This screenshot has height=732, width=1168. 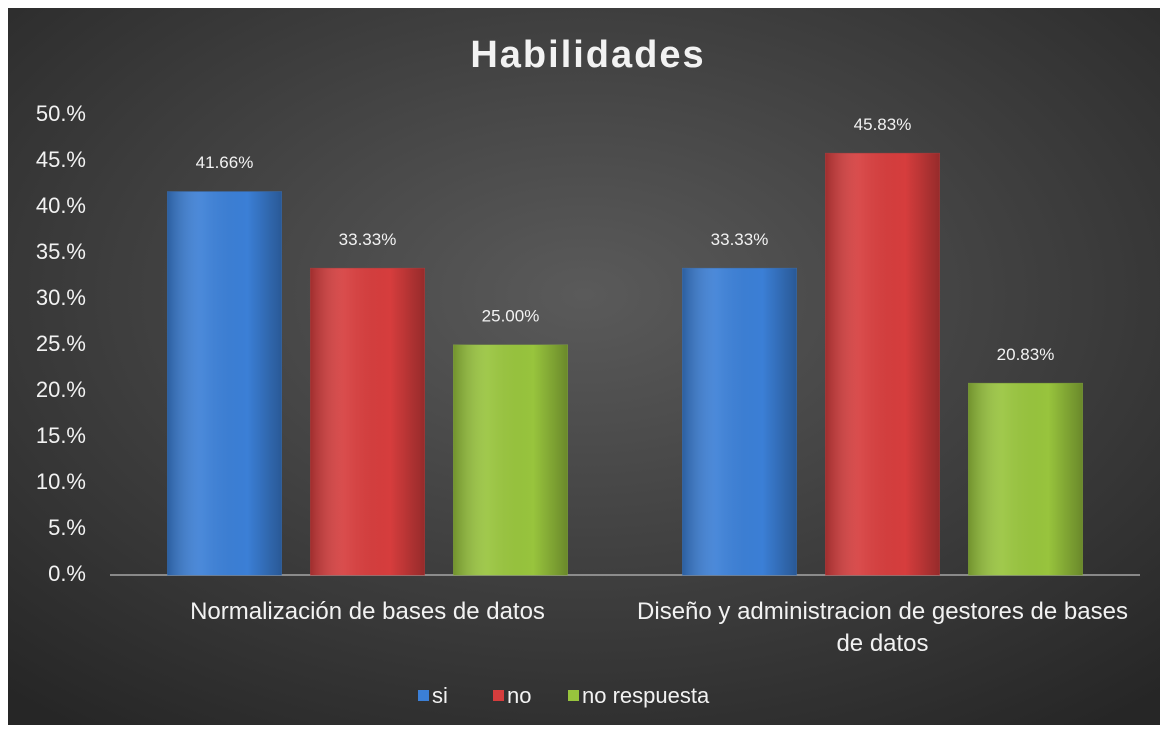 I want to click on y-tick-label: 45.%, so click(x=61, y=159).